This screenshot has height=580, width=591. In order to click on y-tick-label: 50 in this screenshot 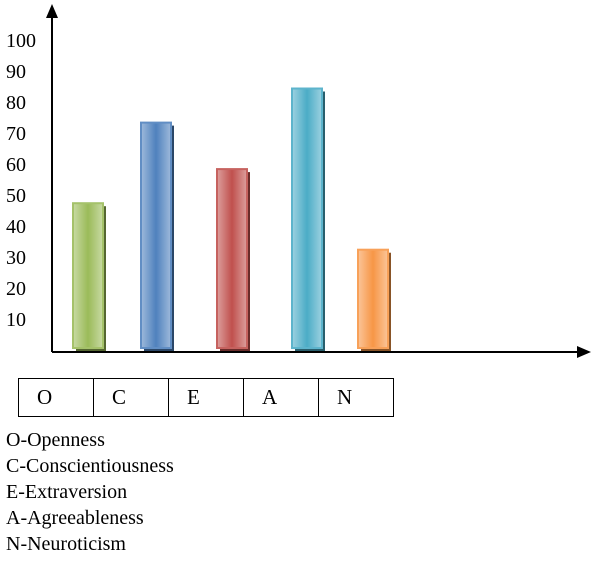, I will do `click(16, 196)`.